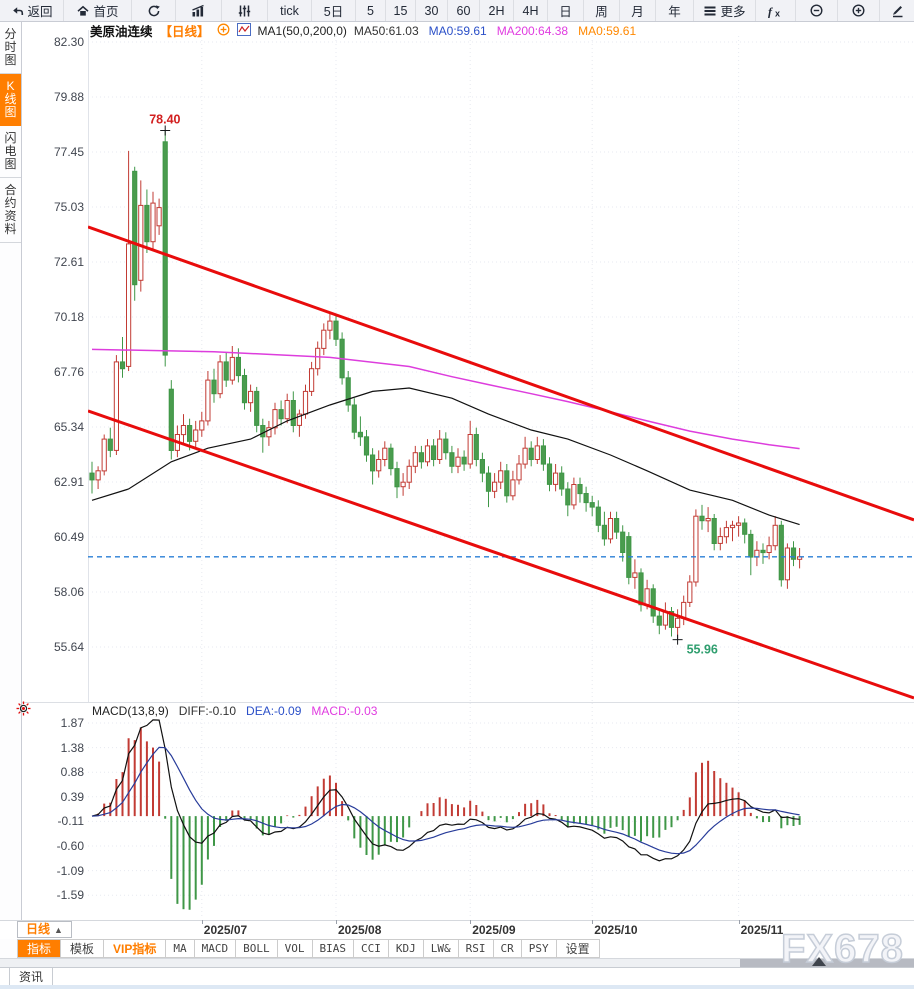 The width and height of the screenshot is (914, 989). Describe the element at coordinates (10, 210) in the screenshot. I see `tab-contract-info: 合 约 资 料` at that location.